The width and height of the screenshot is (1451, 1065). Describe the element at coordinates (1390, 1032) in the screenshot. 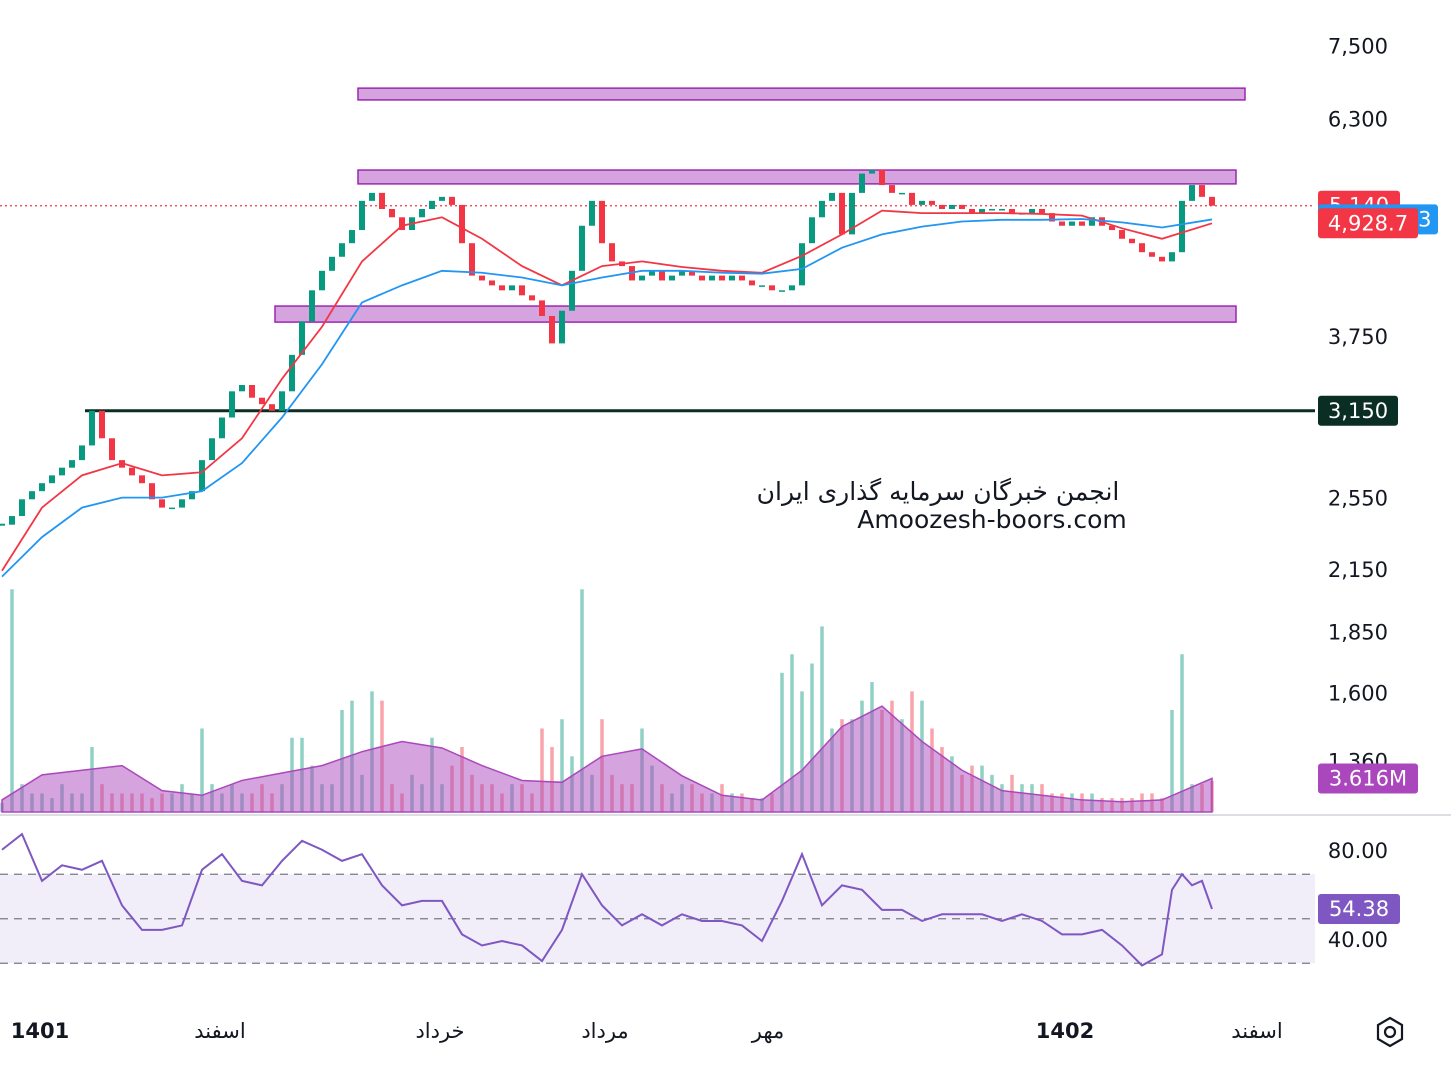

I see `settings-icon` at that location.